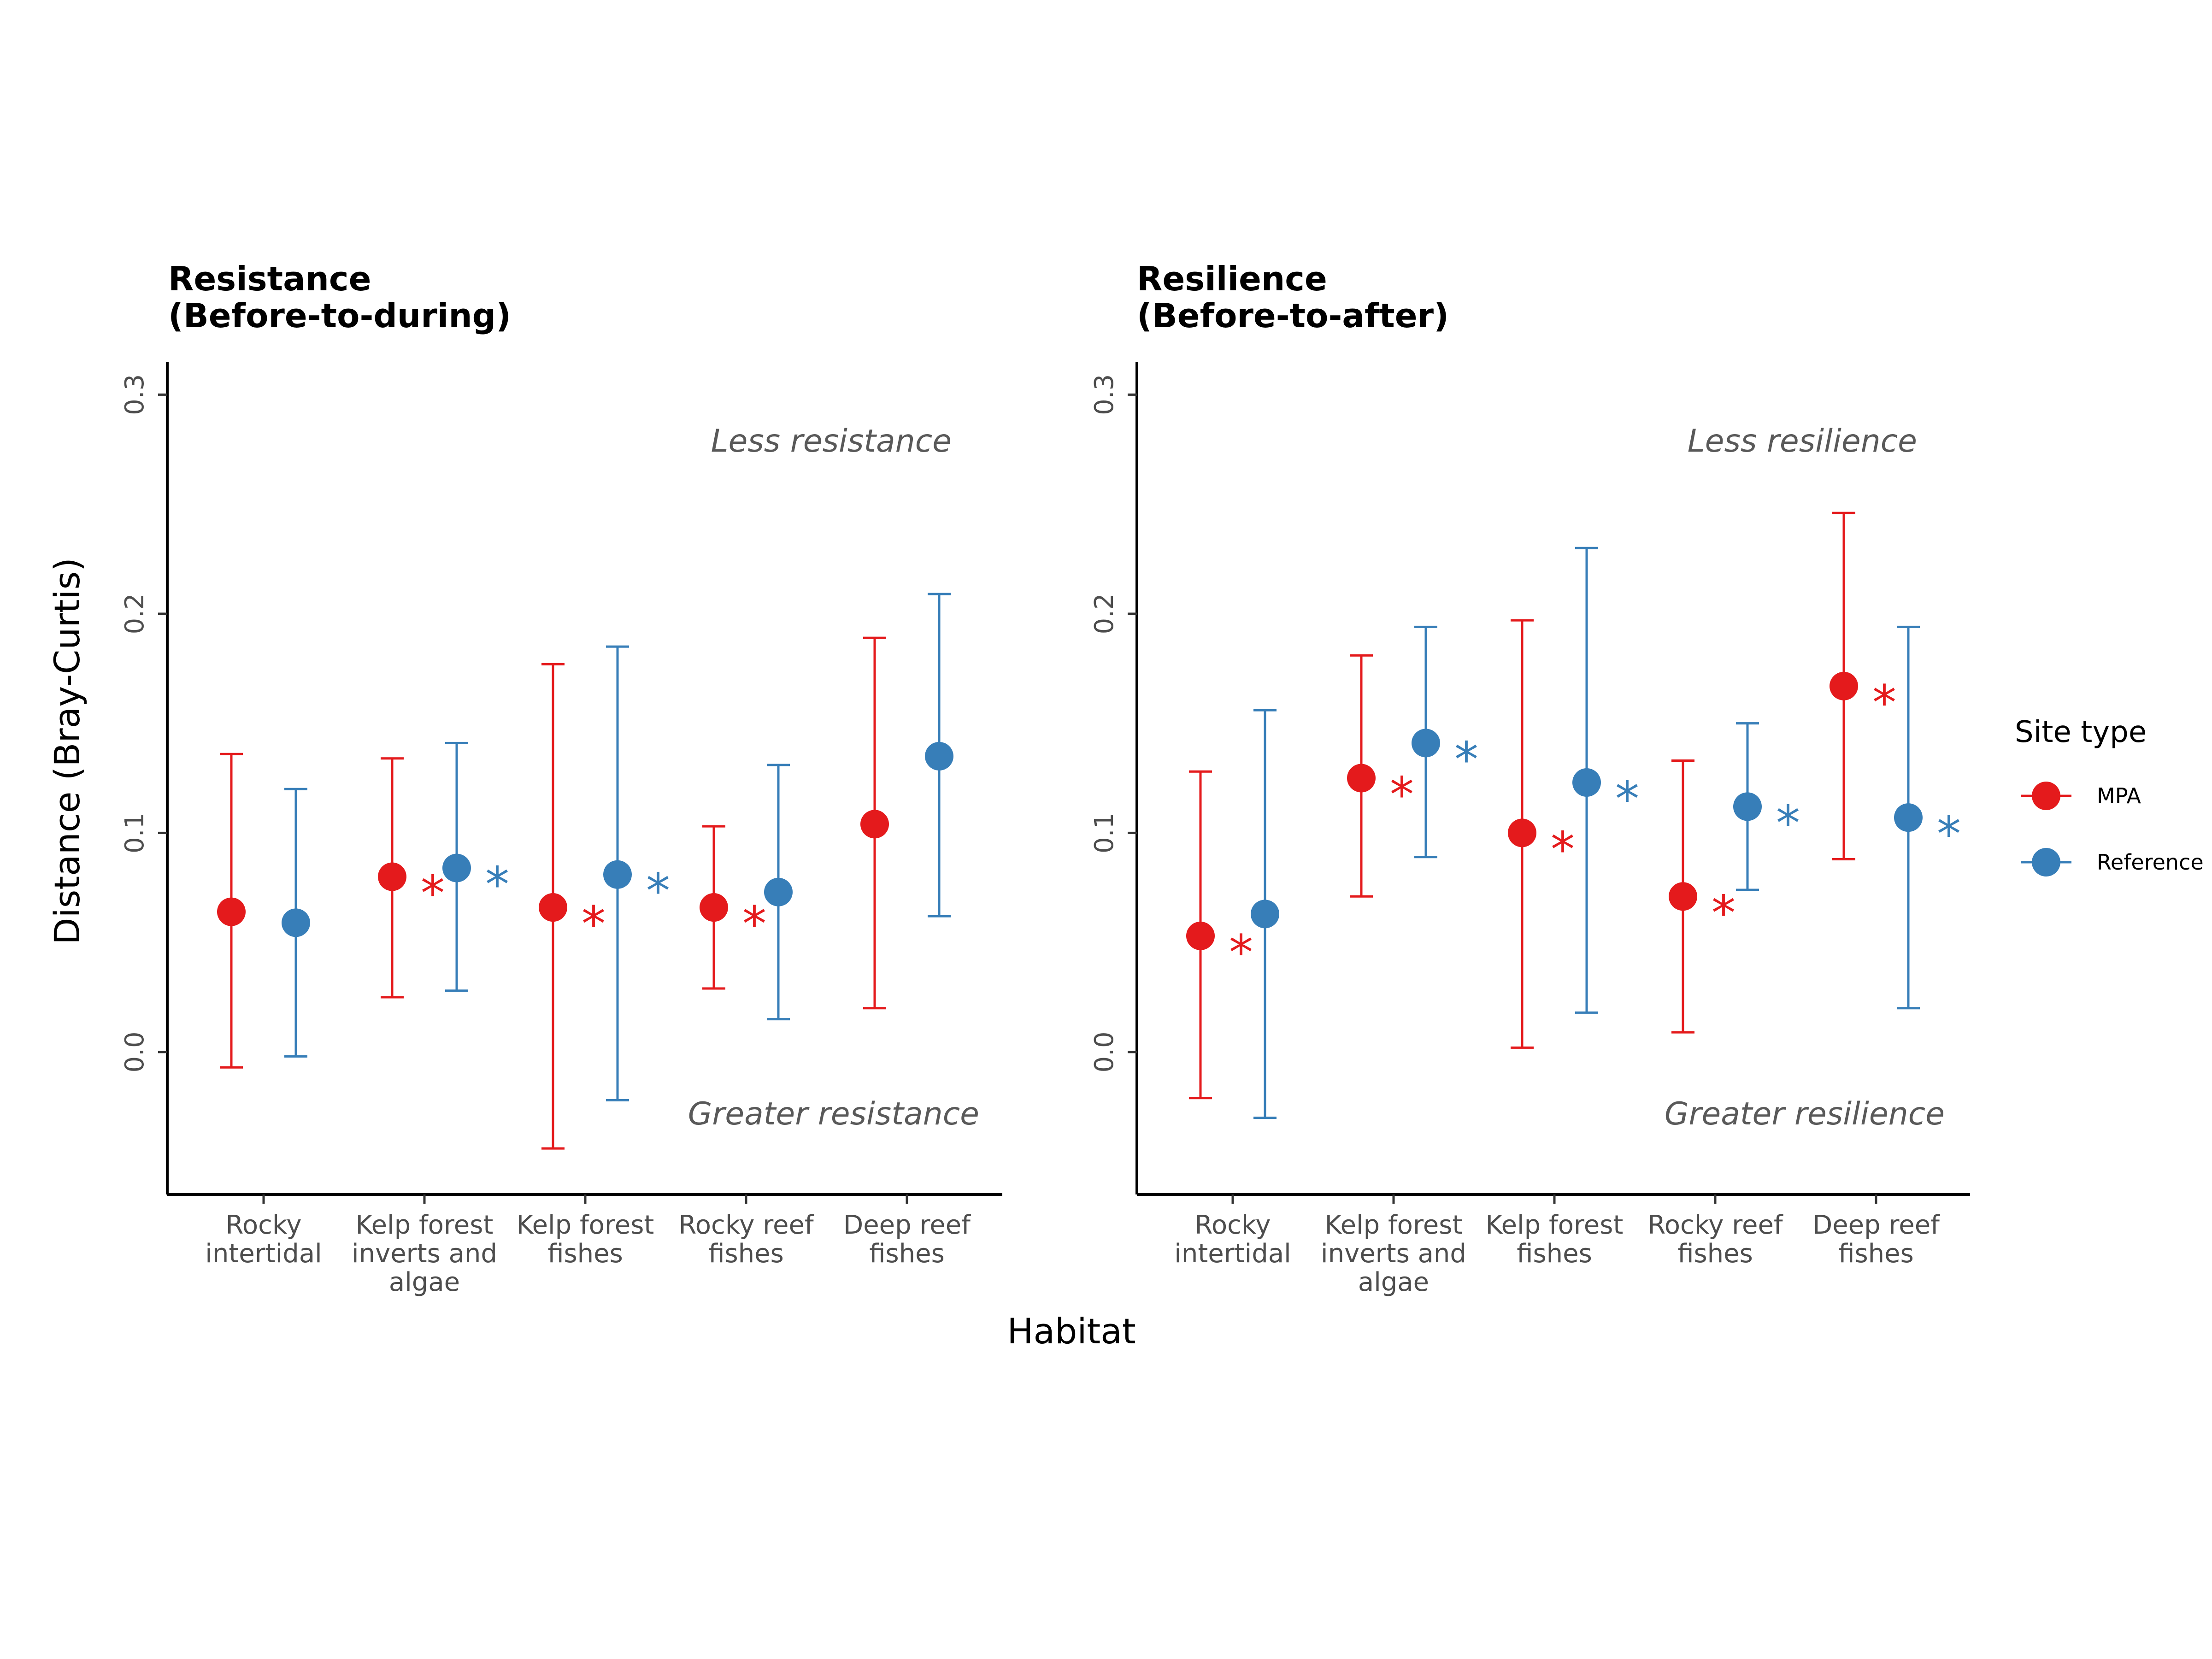 Image resolution: width=2212 pixels, height=1659 pixels. Describe the element at coordinates (339, 315) in the screenshot. I see `panel-subtitle-resistance: (Before-to-during)` at that location.